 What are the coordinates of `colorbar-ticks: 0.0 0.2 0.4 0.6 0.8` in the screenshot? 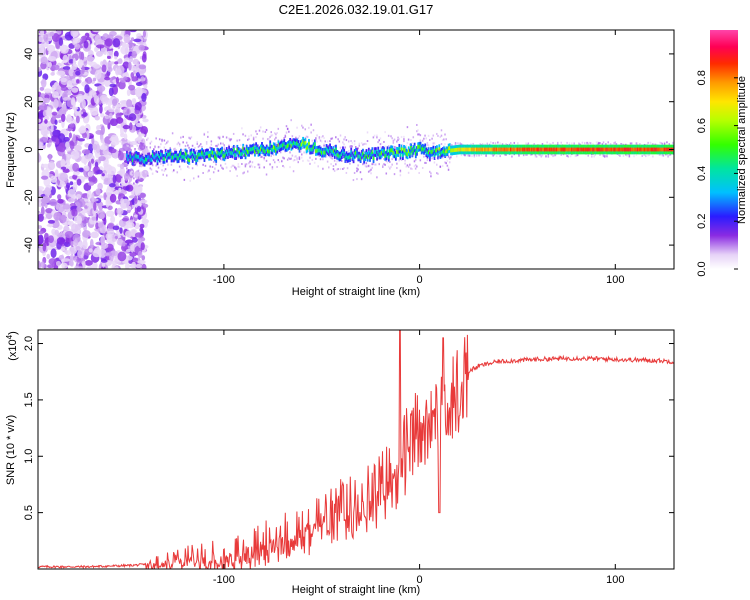 It's located at (717, 173).